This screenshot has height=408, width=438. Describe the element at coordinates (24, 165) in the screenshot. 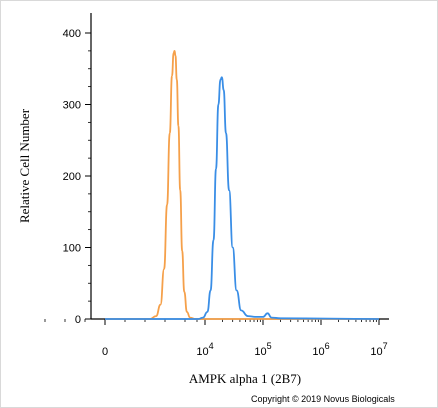

I see `y-axis-label: Relative Cell Number` at that location.